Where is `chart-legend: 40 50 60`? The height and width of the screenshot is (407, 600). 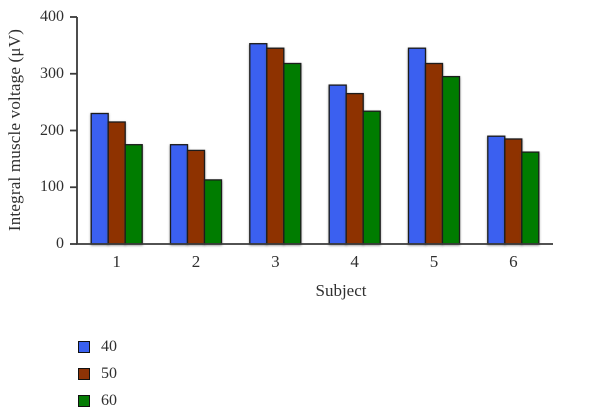 chart-legend: 40 50 60 is located at coordinates (97, 370).